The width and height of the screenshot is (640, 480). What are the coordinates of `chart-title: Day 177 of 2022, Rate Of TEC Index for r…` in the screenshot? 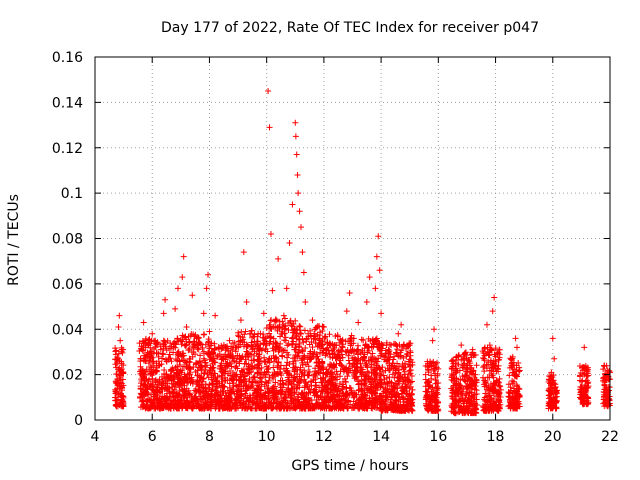 It's located at (350, 28).